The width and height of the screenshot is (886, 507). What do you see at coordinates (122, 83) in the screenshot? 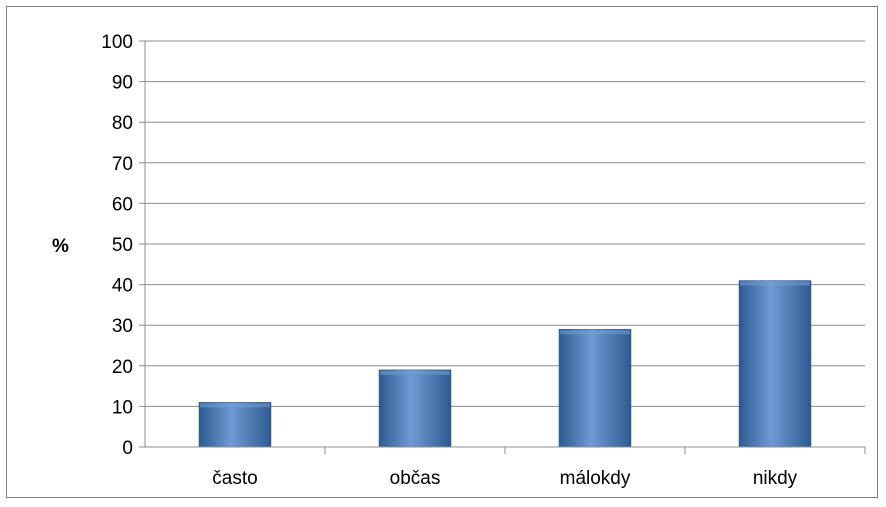
I see `y-tick-label: 90` at bounding box center [122, 83].